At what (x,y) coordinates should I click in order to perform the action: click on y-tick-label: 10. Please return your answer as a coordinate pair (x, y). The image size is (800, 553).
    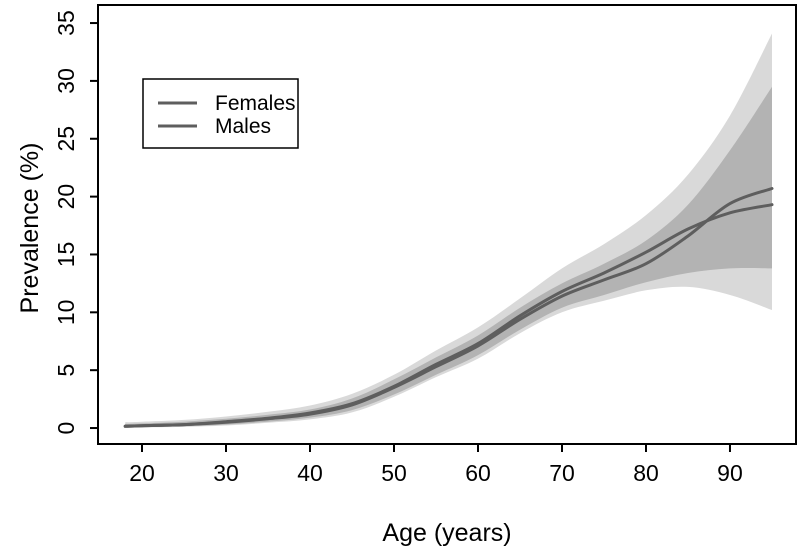
    Looking at the image, I should click on (66, 313).